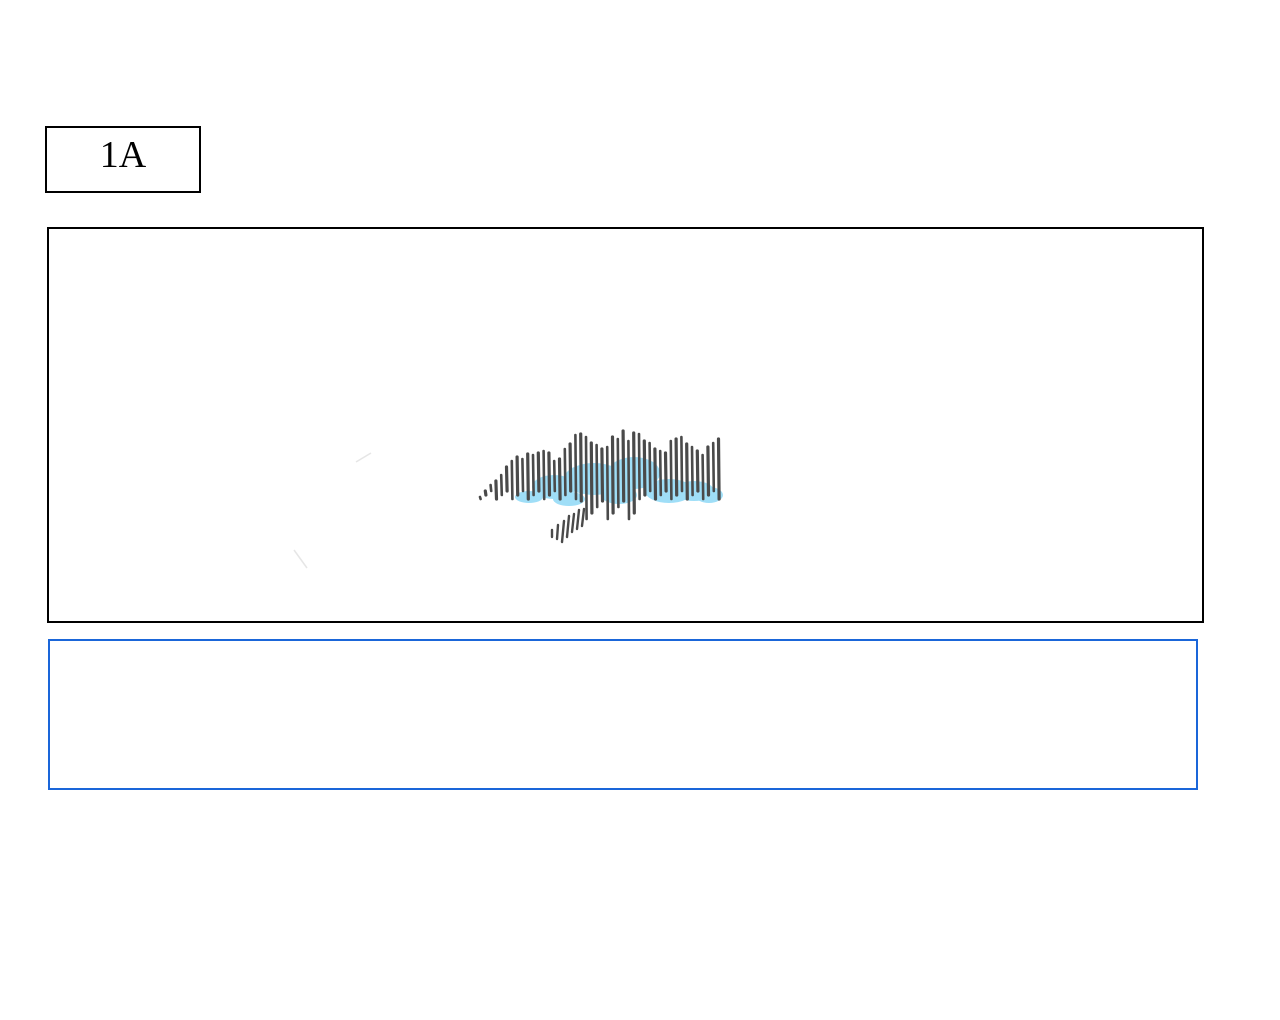 This screenshot has height=1020, width=1280. I want to click on sketch-strokes, so click(599, 486).